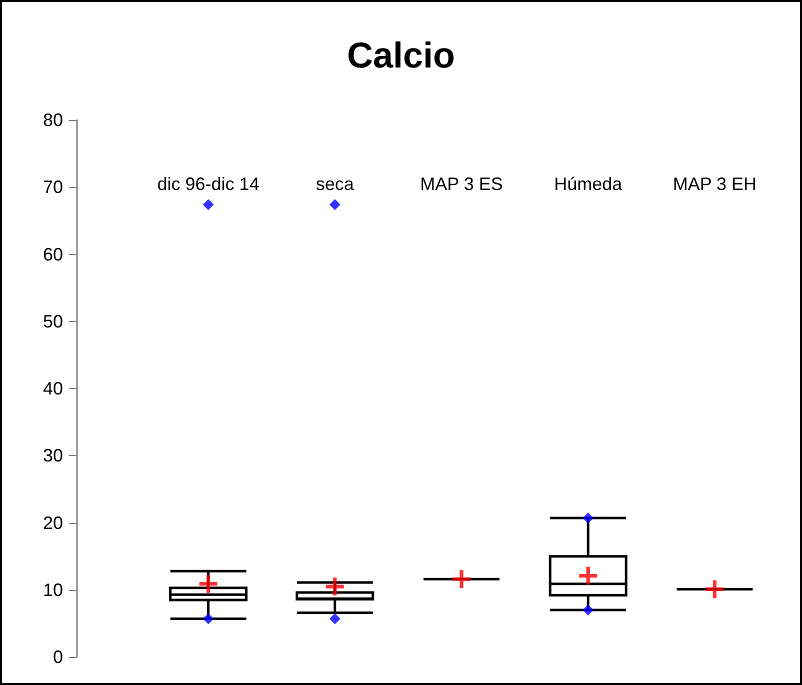 This screenshot has width=802, height=685. What do you see at coordinates (461, 184) in the screenshot?
I see `x-tick-label: MAP 3 ES` at bounding box center [461, 184].